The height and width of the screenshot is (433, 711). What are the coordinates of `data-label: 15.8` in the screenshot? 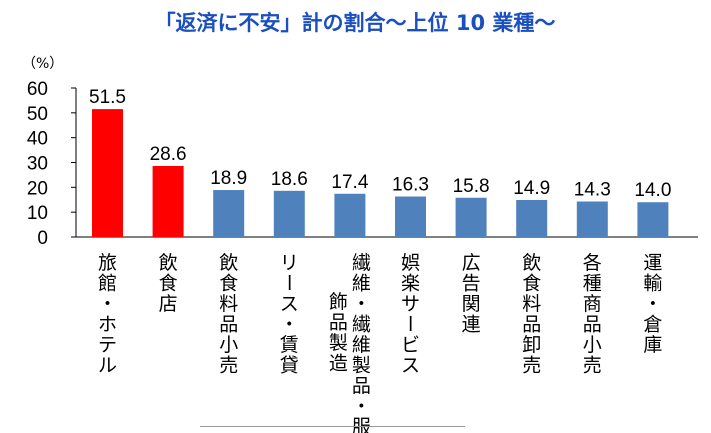 It's located at (471, 186).